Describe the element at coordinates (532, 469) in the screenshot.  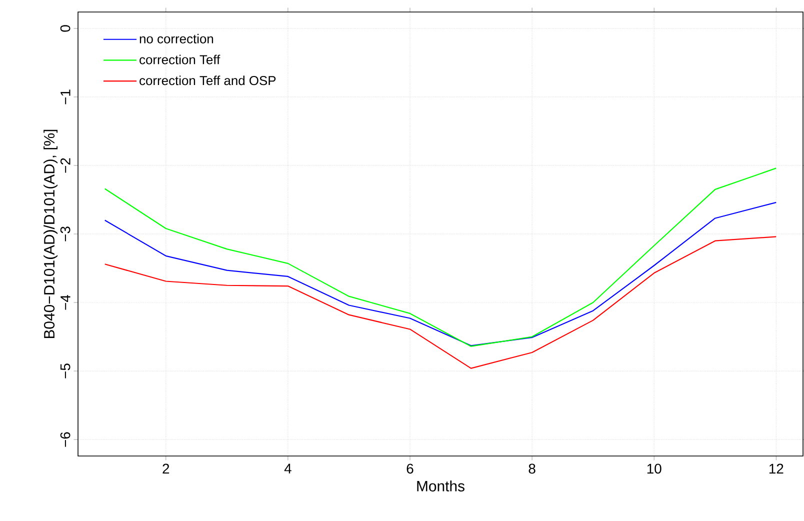
I see `x-tick-label: 8` at that location.